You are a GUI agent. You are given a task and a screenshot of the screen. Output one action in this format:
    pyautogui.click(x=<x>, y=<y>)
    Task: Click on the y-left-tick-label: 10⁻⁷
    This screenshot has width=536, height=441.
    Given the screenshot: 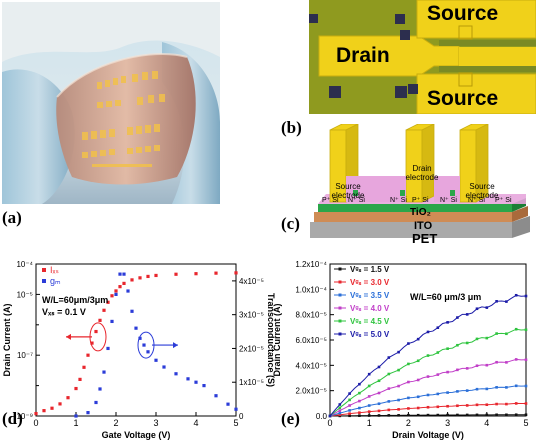 What is the action you would take?
    pyautogui.click(x=25, y=355)
    